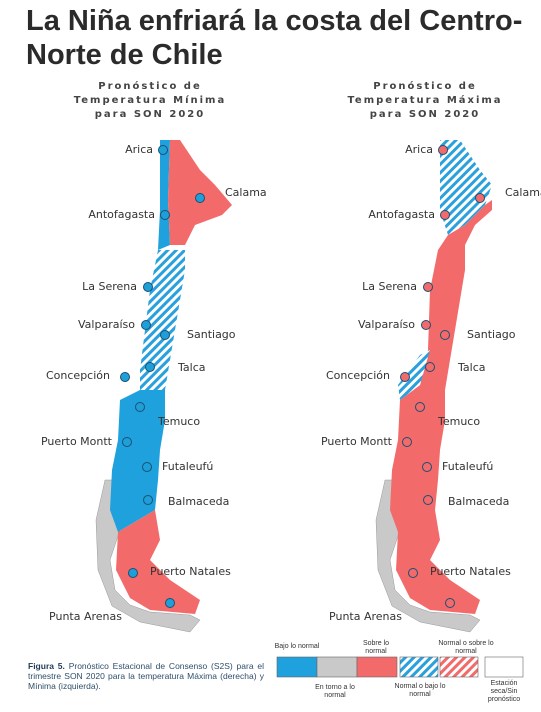 Image resolution: width=541 pixels, height=712 pixels. What do you see at coordinates (376, 647) in the screenshot?
I see `legend-label: Sobre lo normal` at bounding box center [376, 647].